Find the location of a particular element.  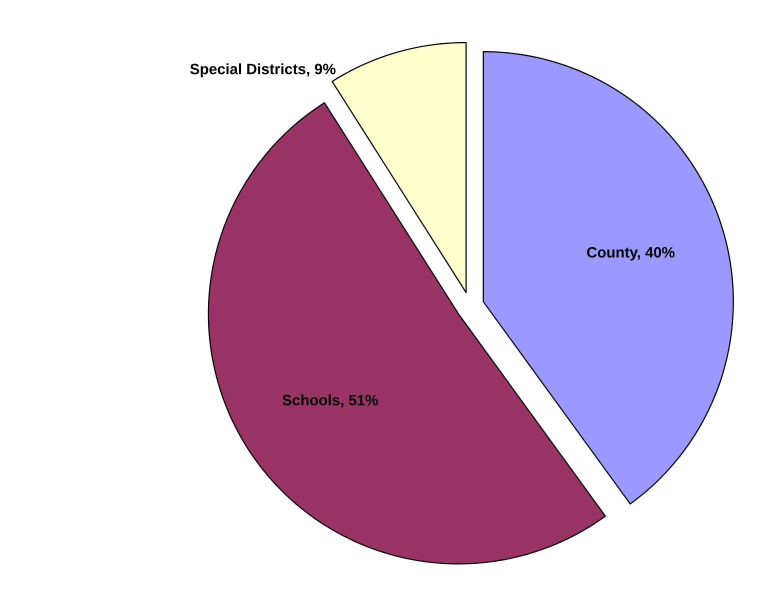

slice-label: Schools, 51% is located at coordinates (330, 401).